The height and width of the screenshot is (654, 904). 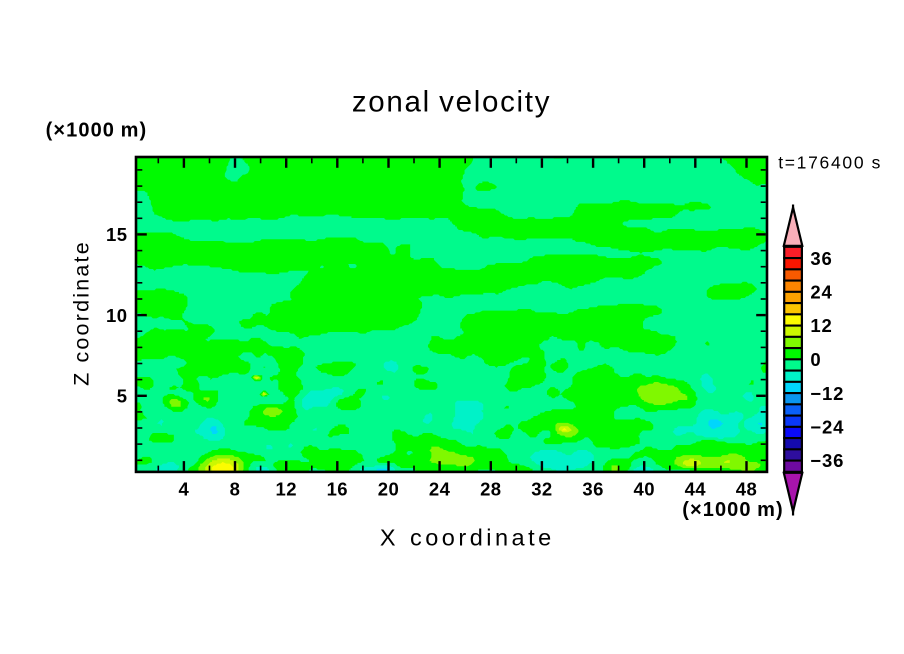 What do you see at coordinates (696, 489) in the screenshot?
I see `svg-text: 44` at bounding box center [696, 489].